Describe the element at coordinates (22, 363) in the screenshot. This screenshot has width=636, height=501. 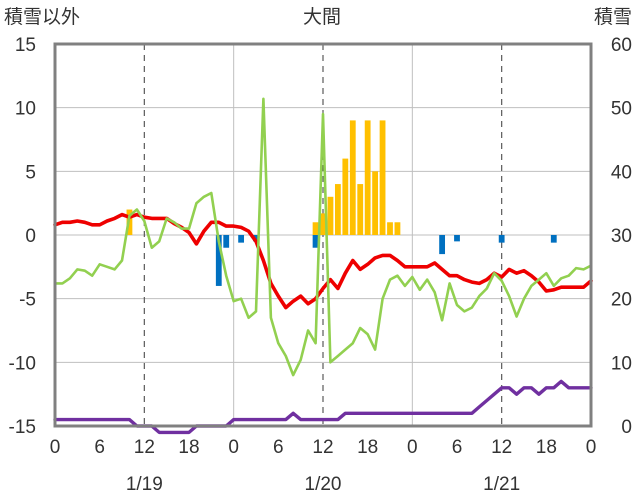
I see `left-tick-label: -10` at that location.